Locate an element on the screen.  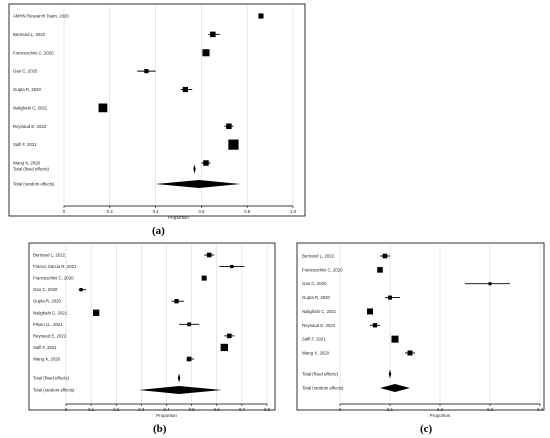
study-label: Franco Garcia R, 2021 is located at coordinates (55, 266).